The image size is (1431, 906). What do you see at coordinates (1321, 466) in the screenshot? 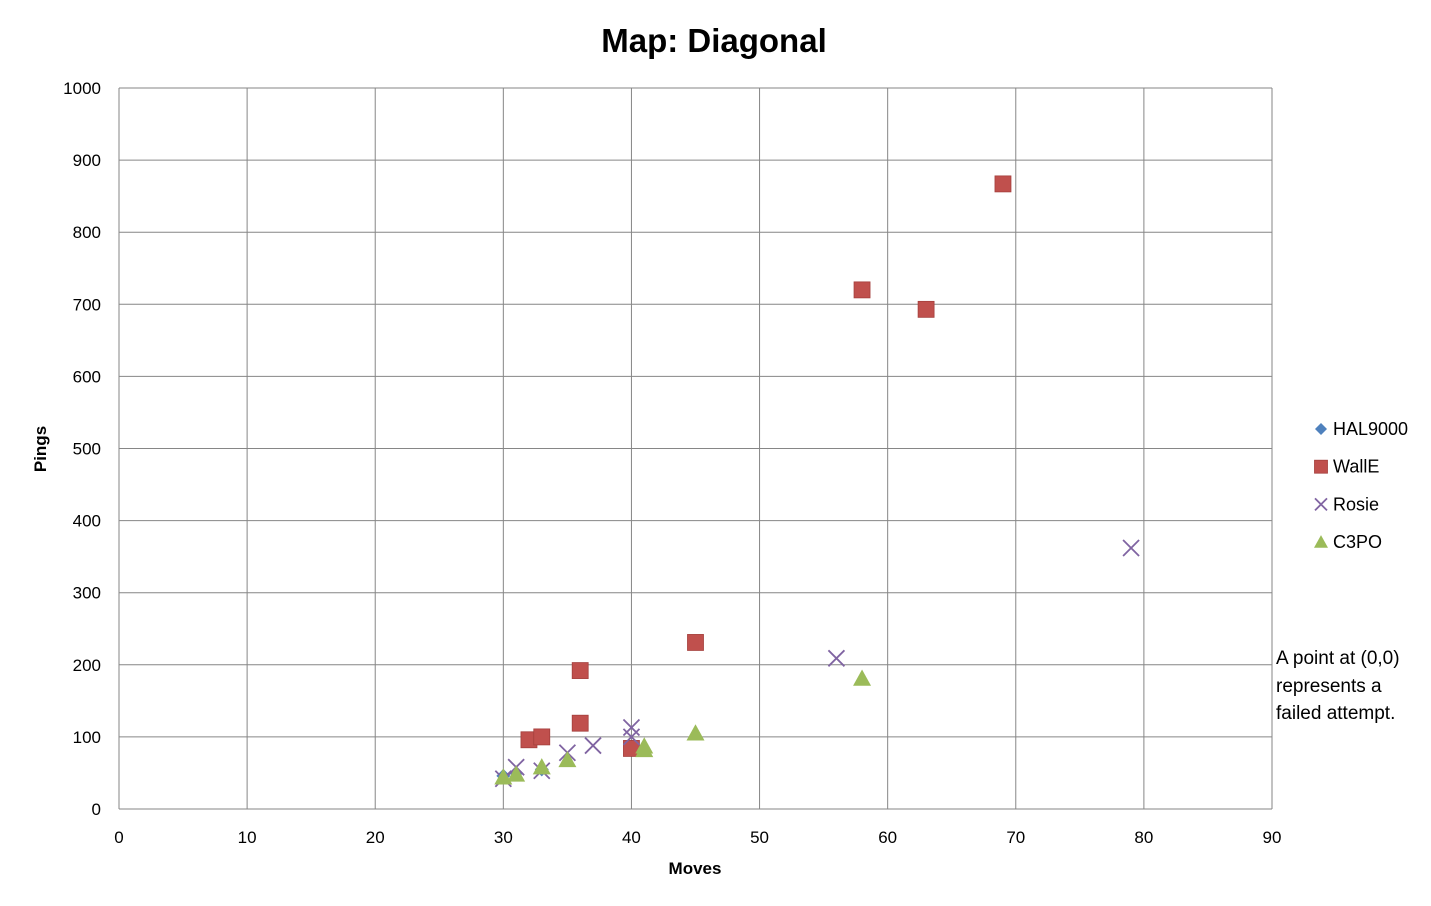
I see `legend-marker-walle` at bounding box center [1321, 466].